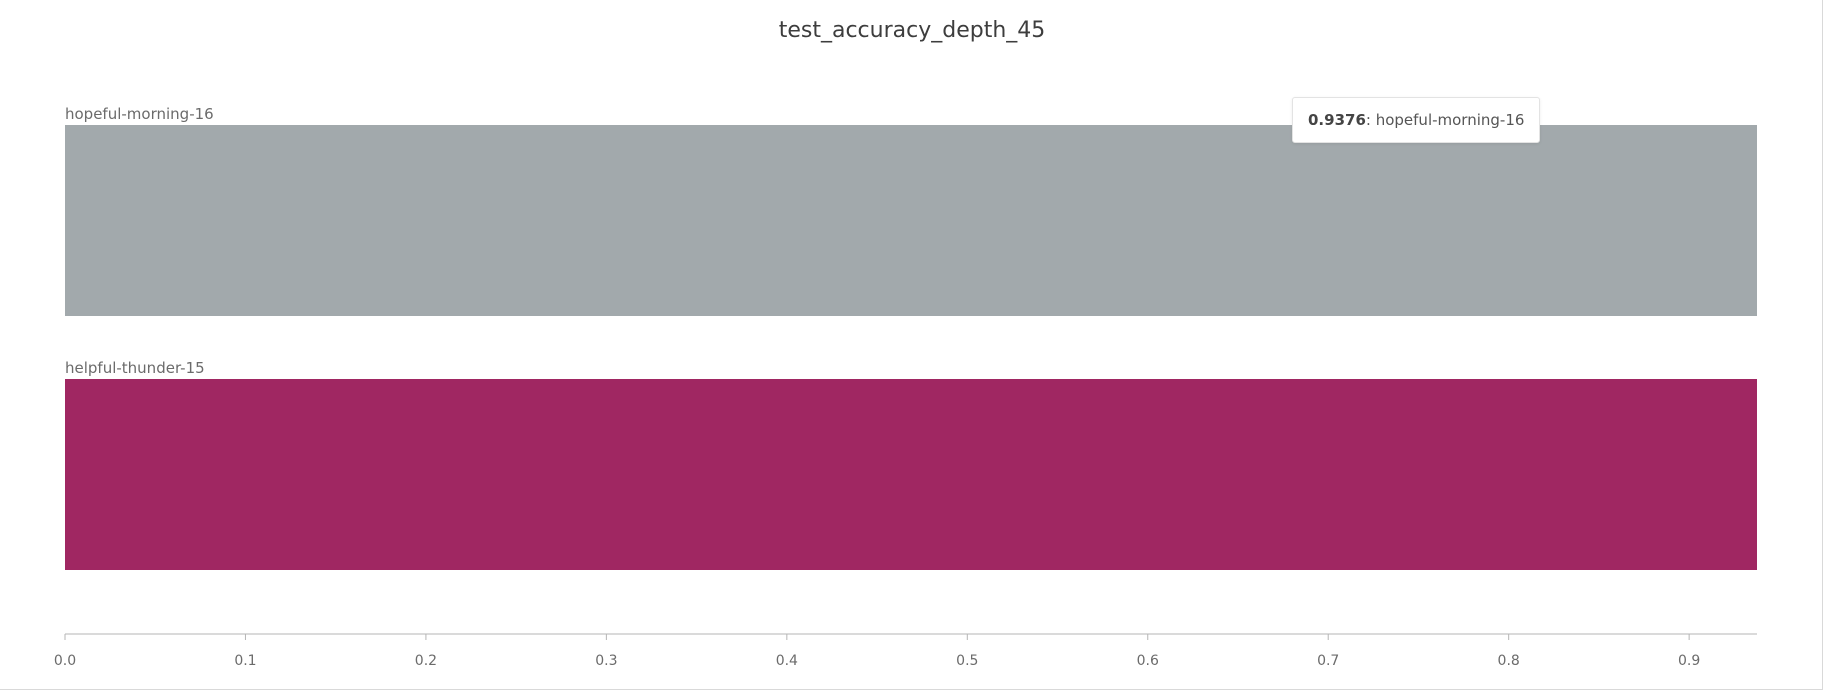  What do you see at coordinates (135, 368) in the screenshot?
I see `bar-label: helpful-thunder-15` at bounding box center [135, 368].